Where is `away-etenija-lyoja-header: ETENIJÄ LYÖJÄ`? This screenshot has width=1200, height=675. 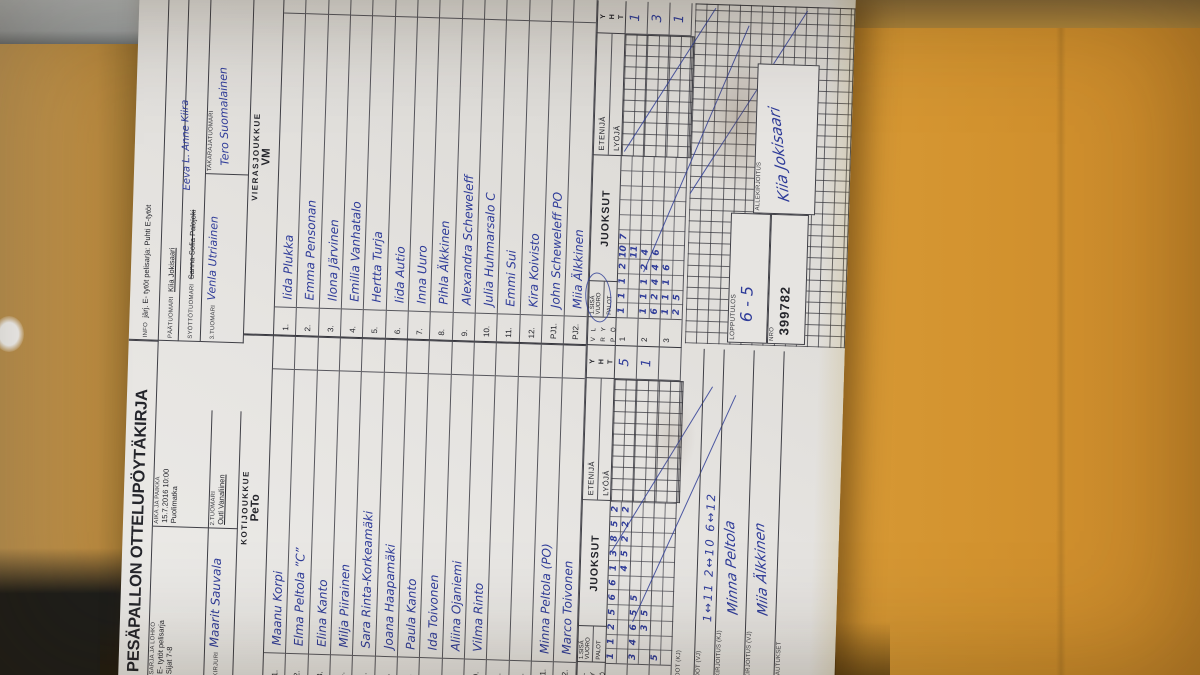
away-etenija-lyoja-header: ETENIJÄ LYÖJÄ is located at coordinates (609, 95).